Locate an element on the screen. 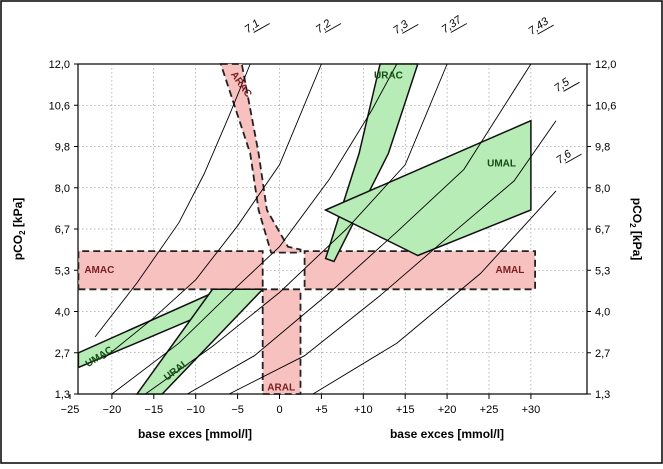  y-tick-label-right: 9,8 is located at coordinates (602, 148).